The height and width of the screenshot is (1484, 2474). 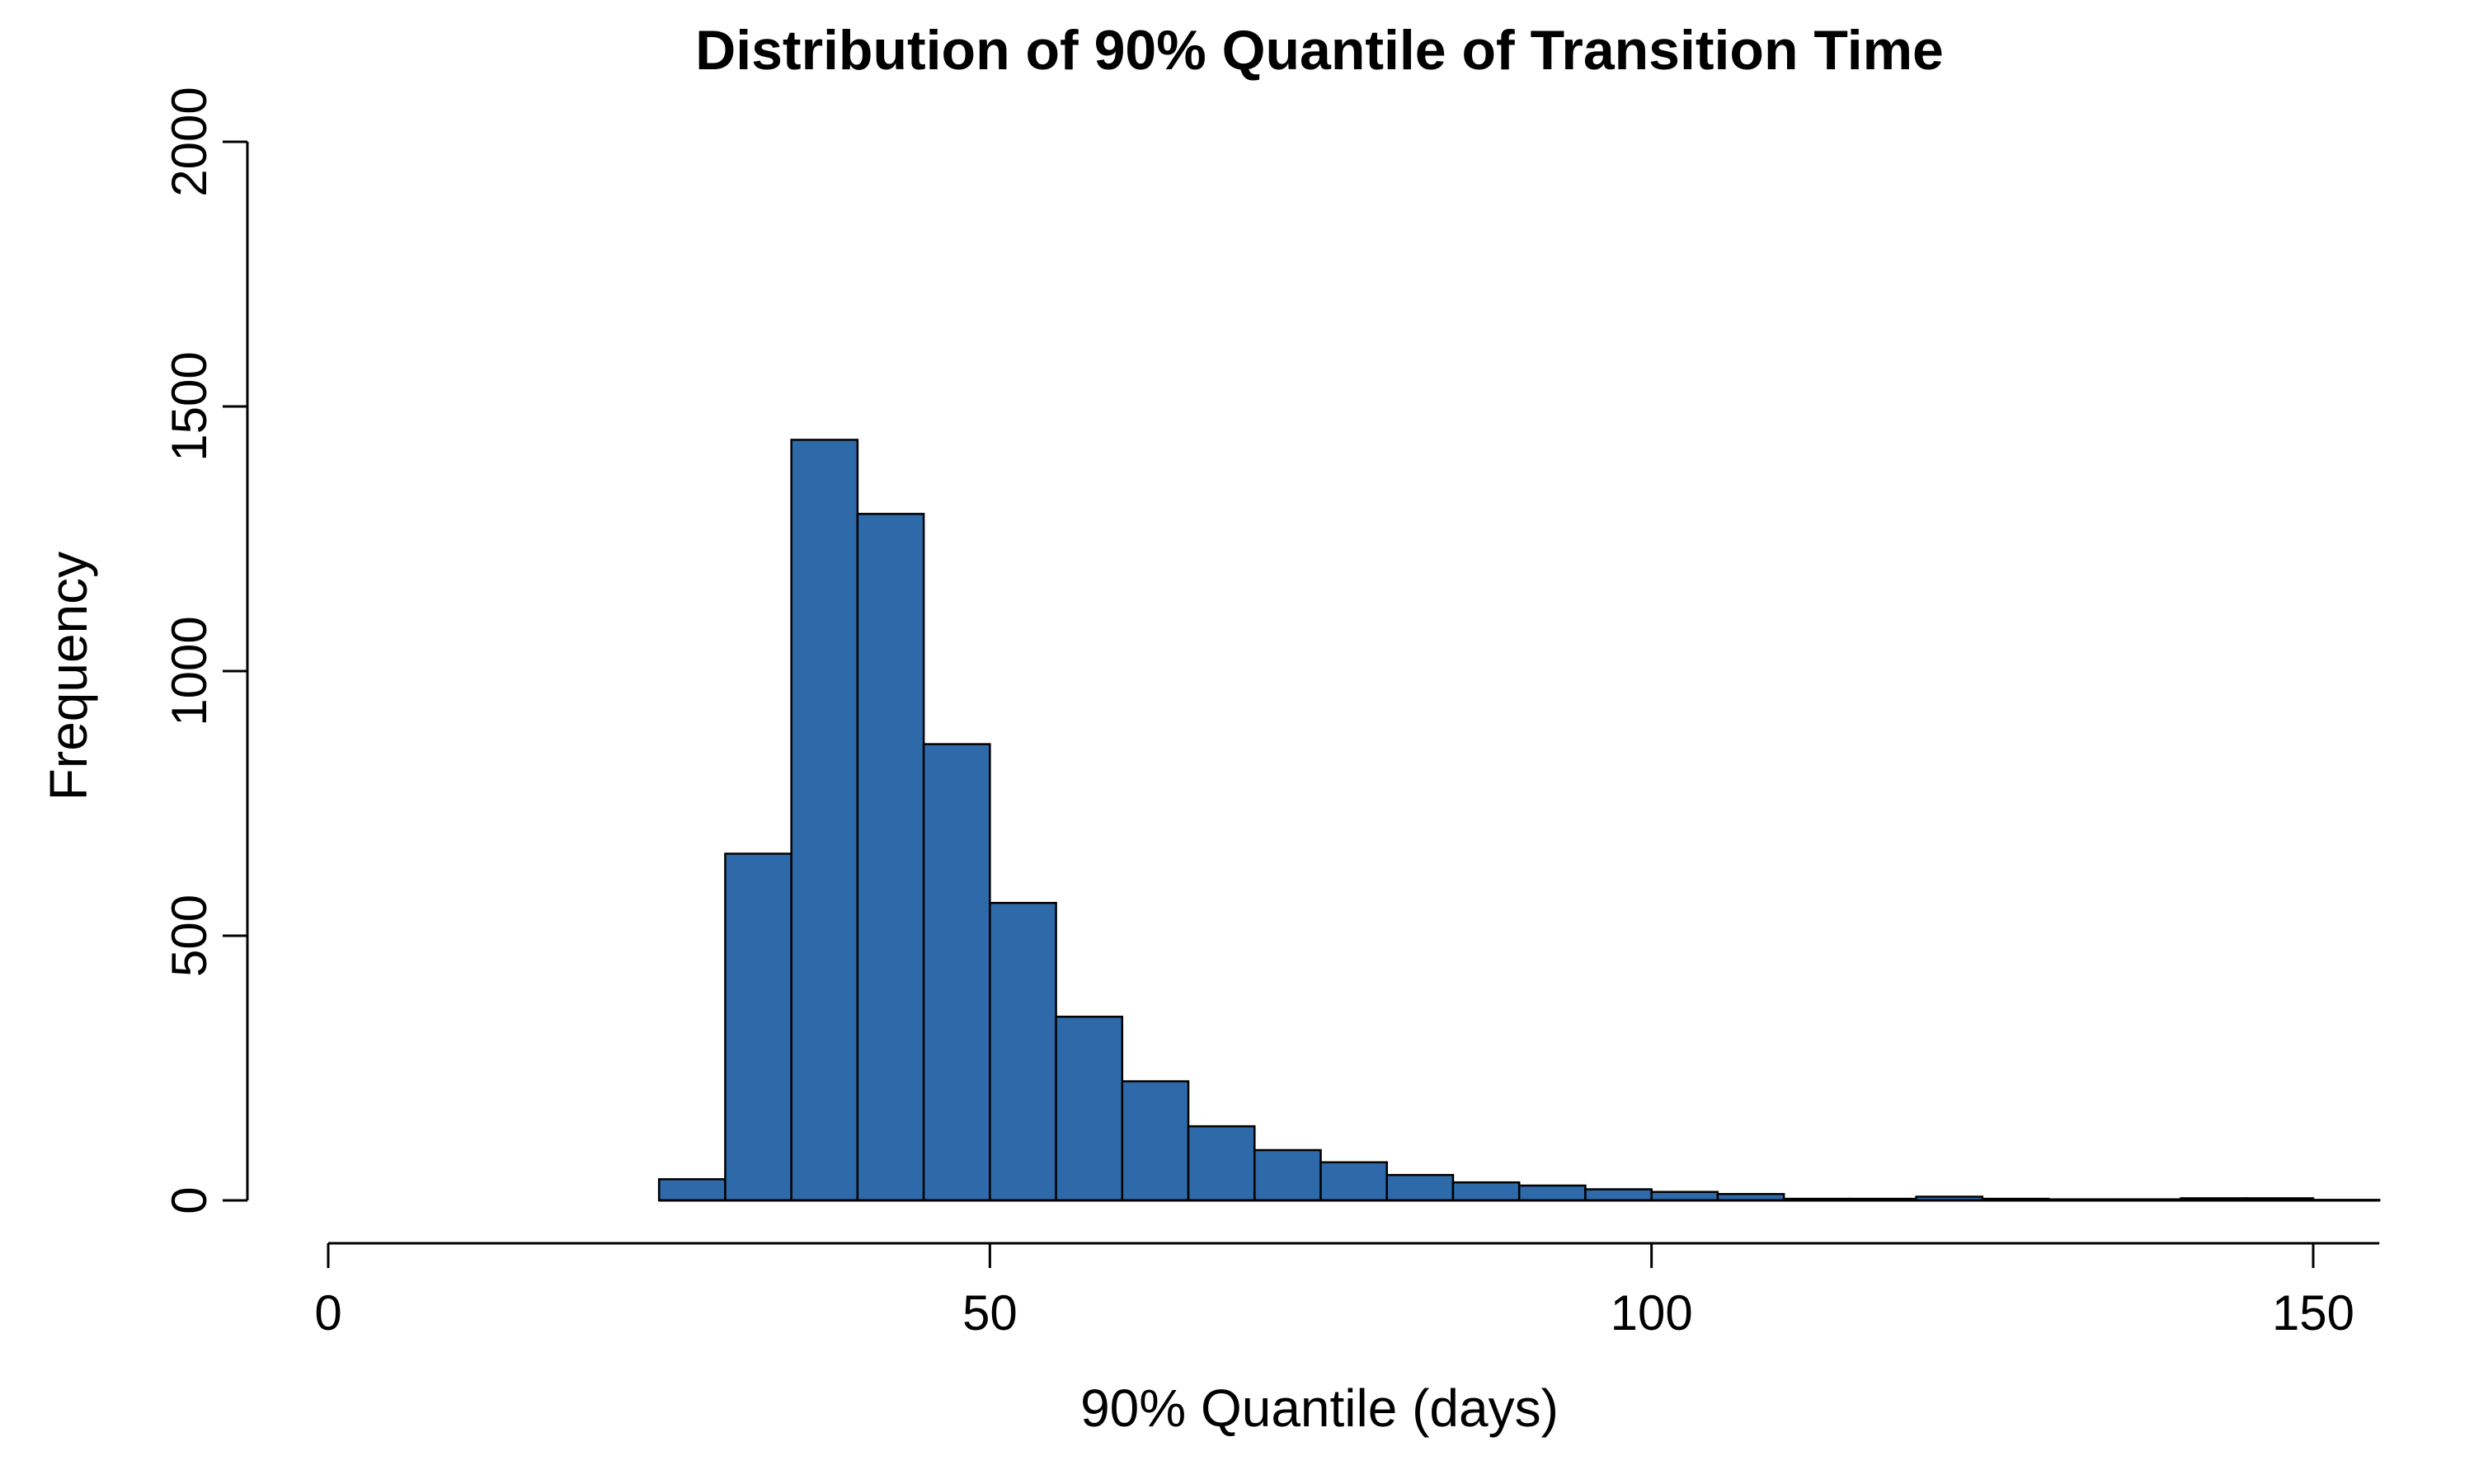 What do you see at coordinates (327, 1313) in the screenshot?
I see `x-tick-label: 0` at bounding box center [327, 1313].